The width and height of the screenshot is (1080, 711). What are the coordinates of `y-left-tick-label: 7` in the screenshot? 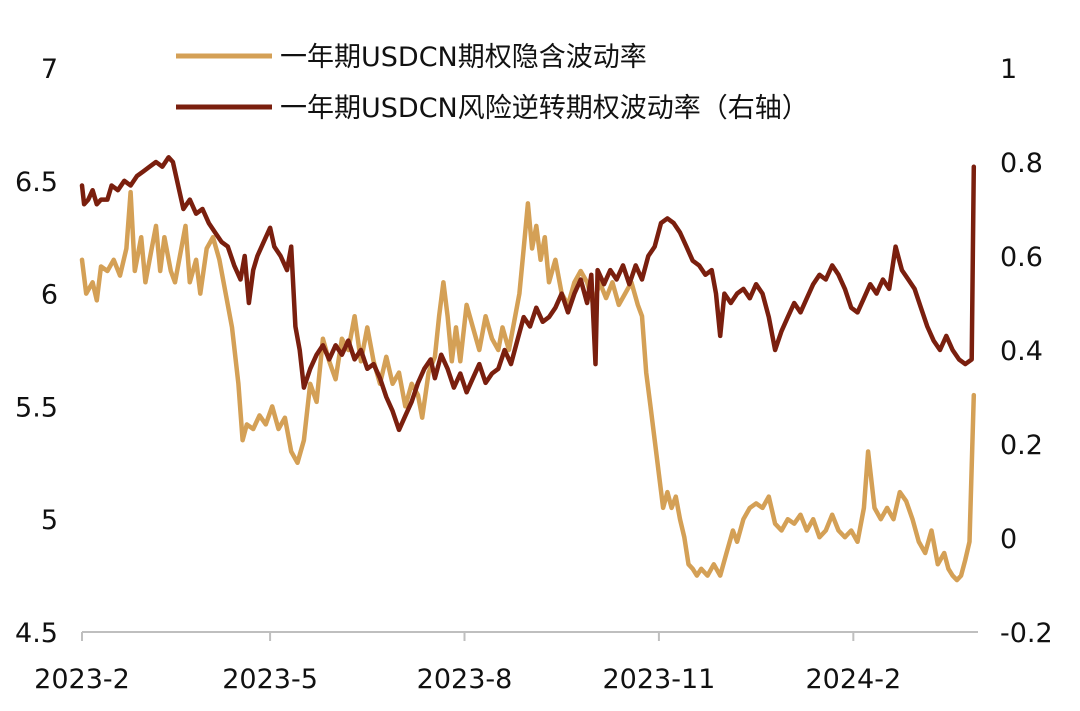 It's located at (49, 69).